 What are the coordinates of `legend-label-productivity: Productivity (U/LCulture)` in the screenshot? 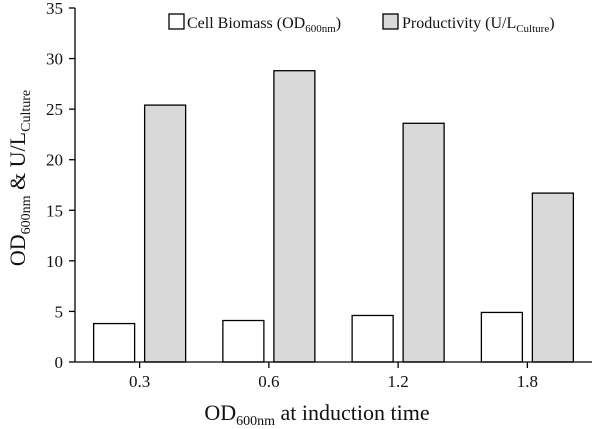 It's located at (478, 25).